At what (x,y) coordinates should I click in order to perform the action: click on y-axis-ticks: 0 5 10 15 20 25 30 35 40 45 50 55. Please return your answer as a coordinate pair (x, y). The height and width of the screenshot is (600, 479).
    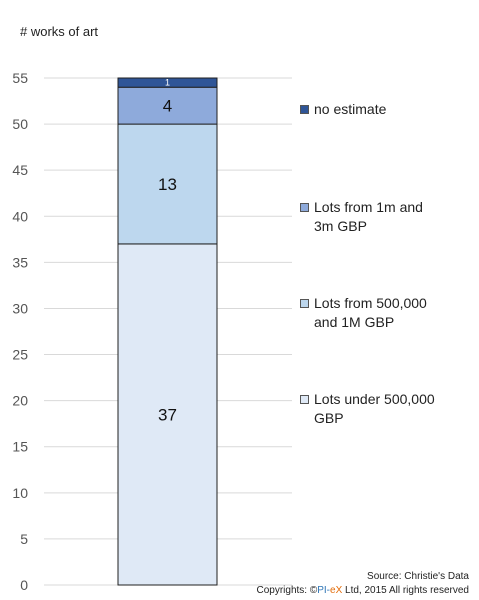
    Looking at the image, I should click on (20, 331).